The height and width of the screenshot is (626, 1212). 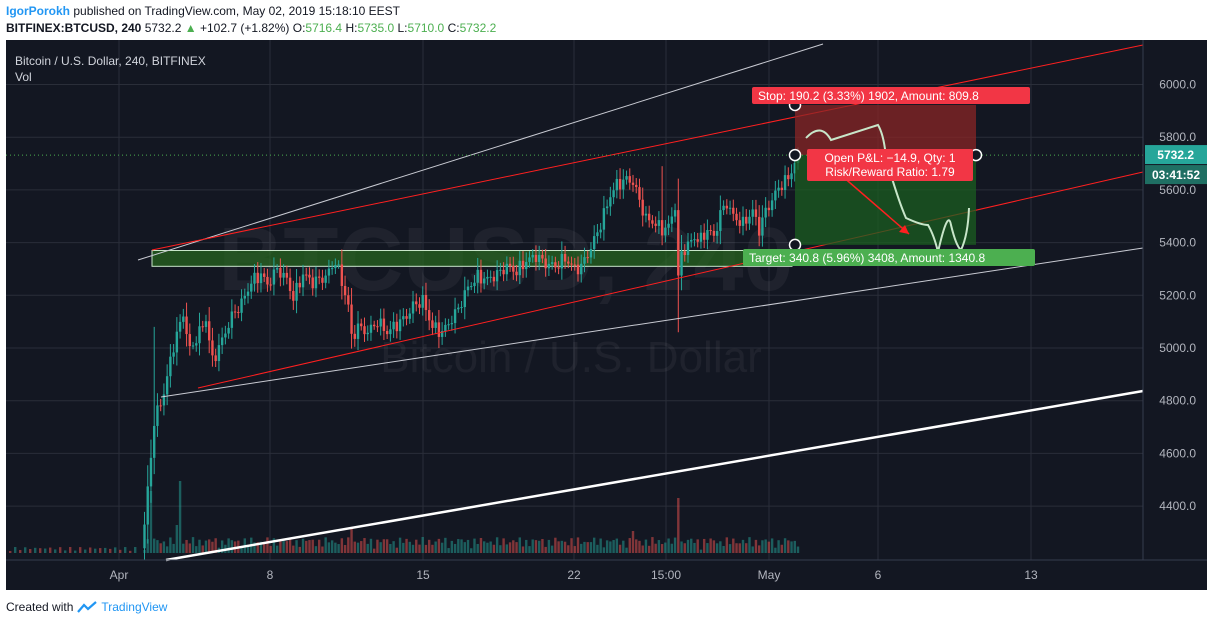 What do you see at coordinates (1177, 401) in the screenshot?
I see `y-tick-label: 4800.0` at bounding box center [1177, 401].